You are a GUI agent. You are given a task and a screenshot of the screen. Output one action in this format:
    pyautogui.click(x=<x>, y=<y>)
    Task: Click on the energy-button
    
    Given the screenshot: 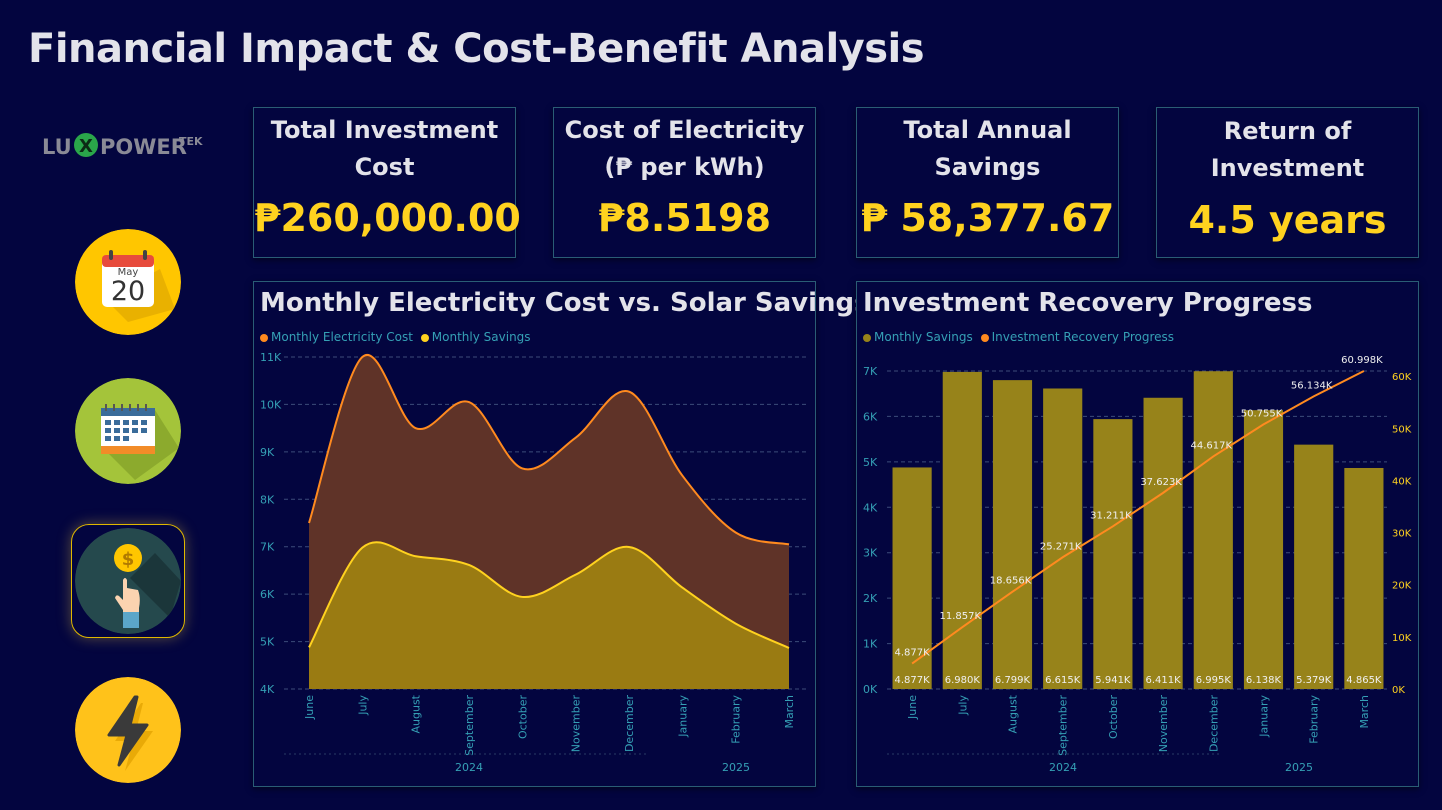 What is the action you would take?
    pyautogui.click(x=128, y=730)
    